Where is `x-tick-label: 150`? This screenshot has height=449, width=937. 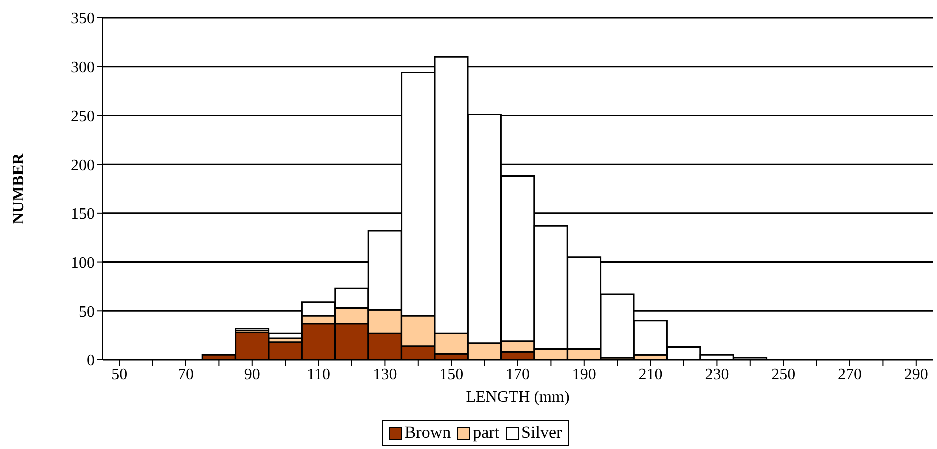 x-tick-label: 150 is located at coordinates (452, 375).